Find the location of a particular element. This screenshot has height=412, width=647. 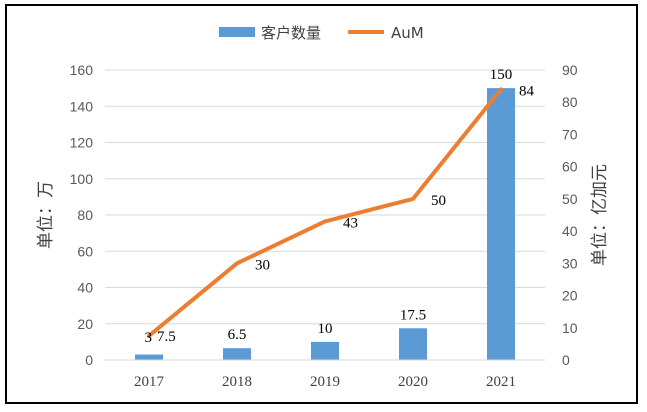

x-tick: 2021 is located at coordinates (501, 382).